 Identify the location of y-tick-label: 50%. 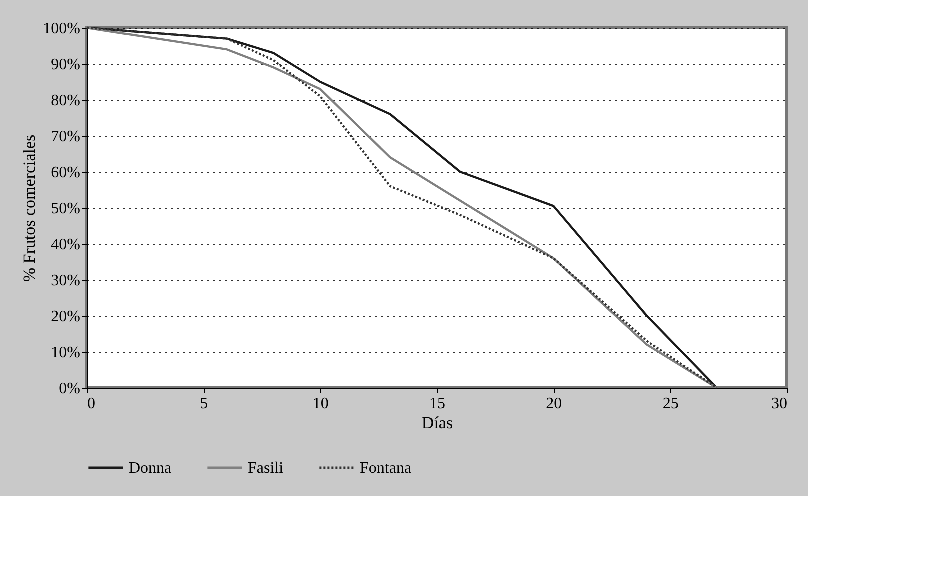
(65, 209).